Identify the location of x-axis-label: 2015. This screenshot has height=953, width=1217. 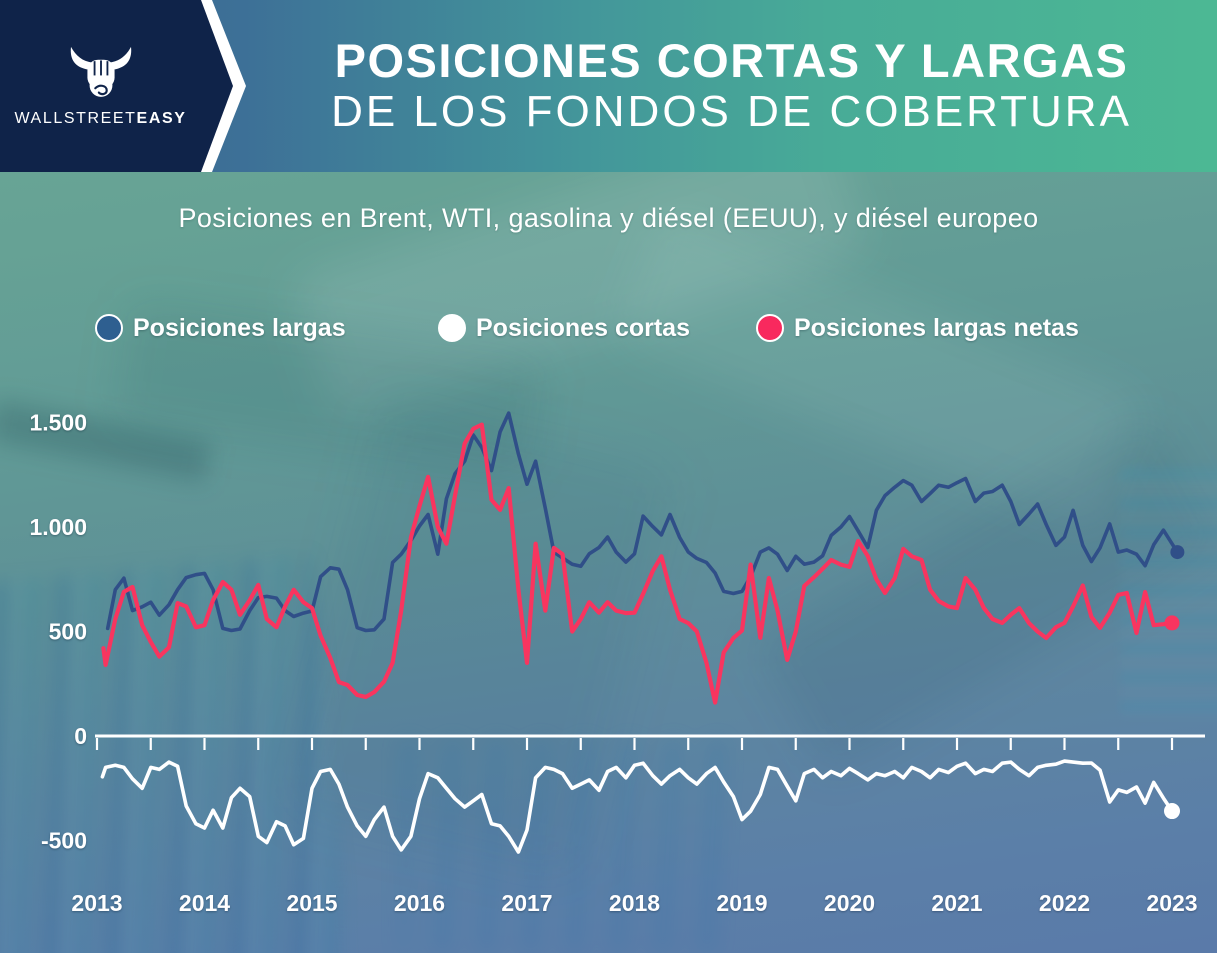
(311, 903).